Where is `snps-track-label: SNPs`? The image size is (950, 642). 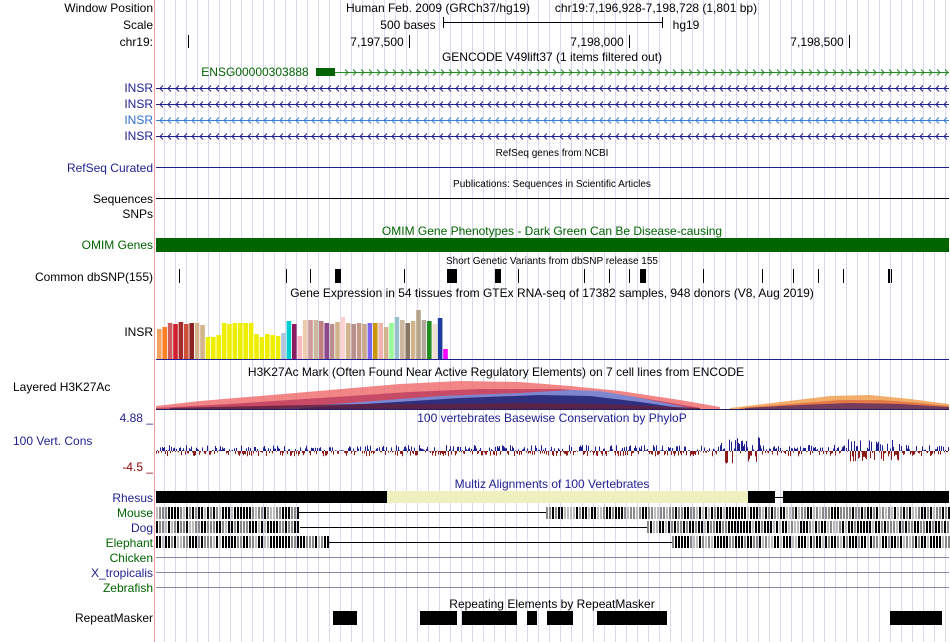 snps-track-label: SNPs is located at coordinates (137, 214).